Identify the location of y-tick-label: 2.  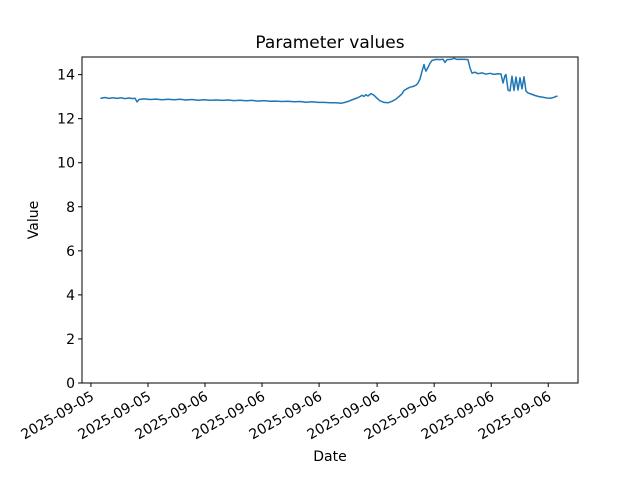
(70, 340).